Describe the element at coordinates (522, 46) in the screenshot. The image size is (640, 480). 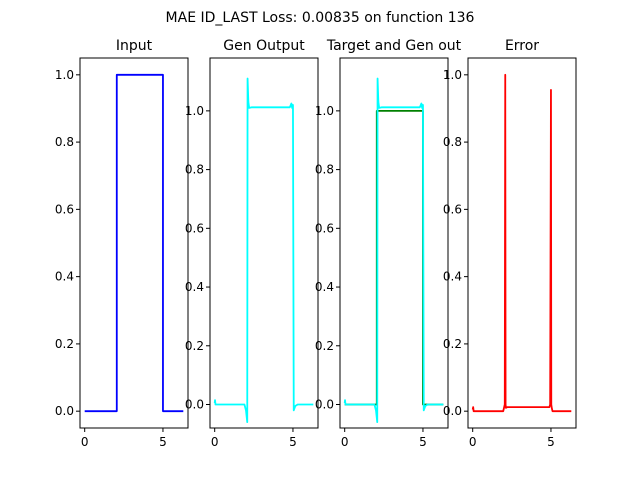
I see `subplot-title: Error` at that location.